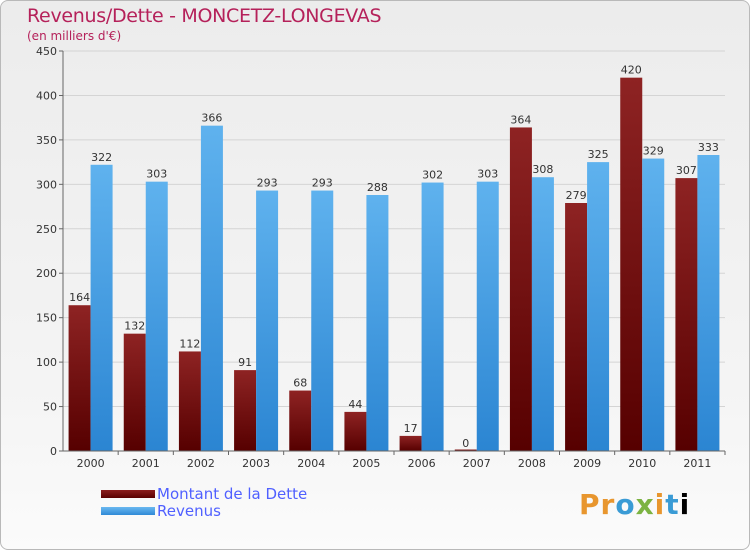 Image resolution: width=750 pixels, height=550 pixels. I want to click on y-tick-label: 300, so click(46, 184).